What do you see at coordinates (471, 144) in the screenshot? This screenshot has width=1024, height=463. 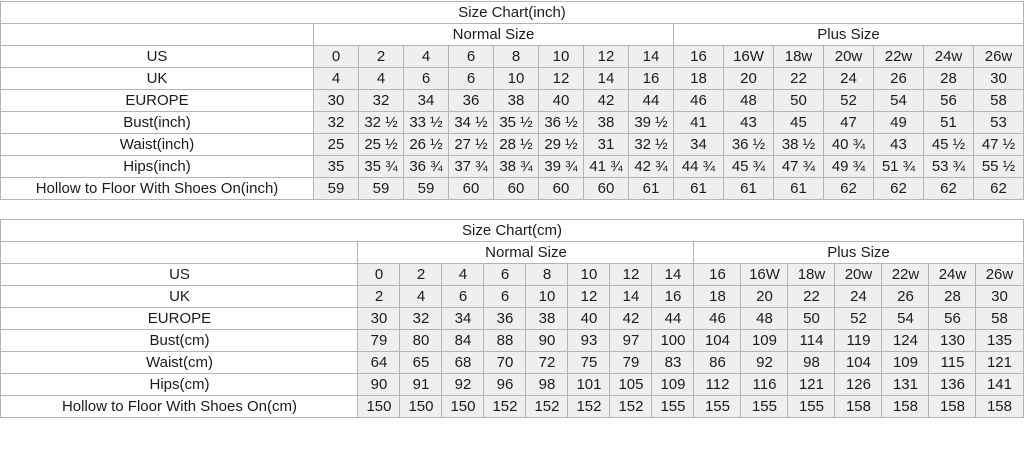 I see `cell-value: 27 ½` at bounding box center [471, 144].